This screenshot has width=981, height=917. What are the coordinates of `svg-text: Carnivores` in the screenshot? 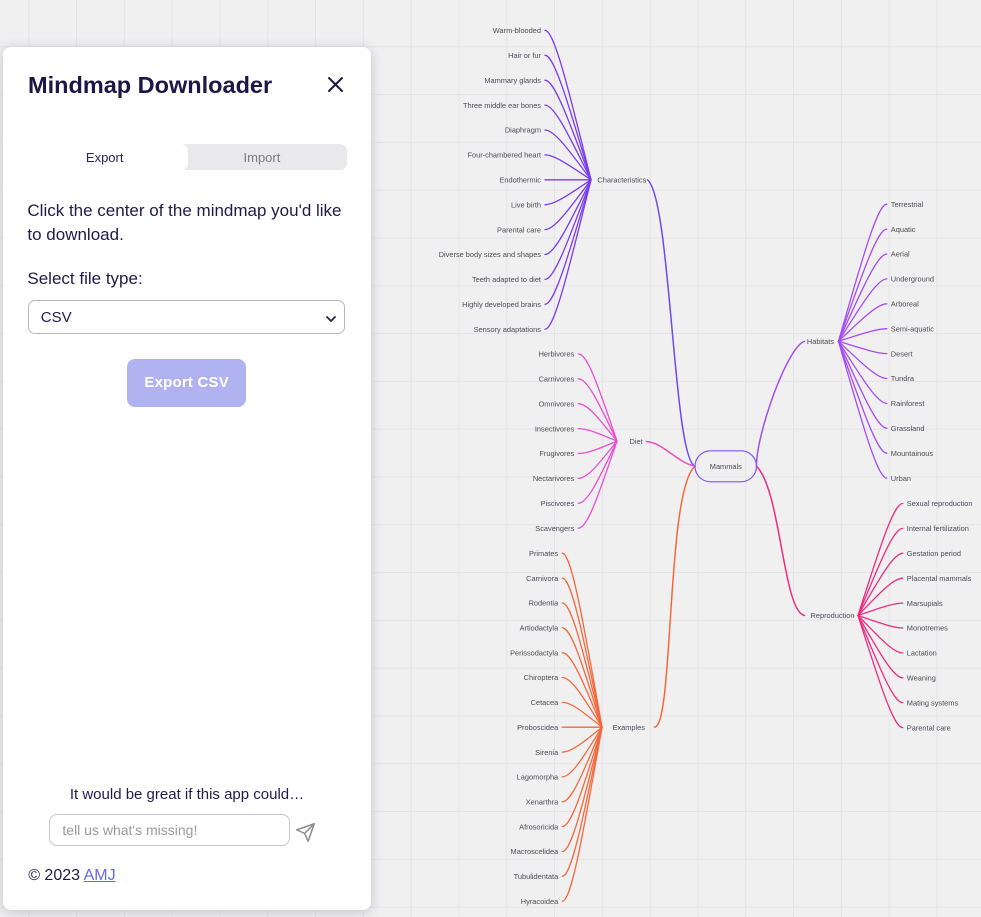 It's located at (557, 379).